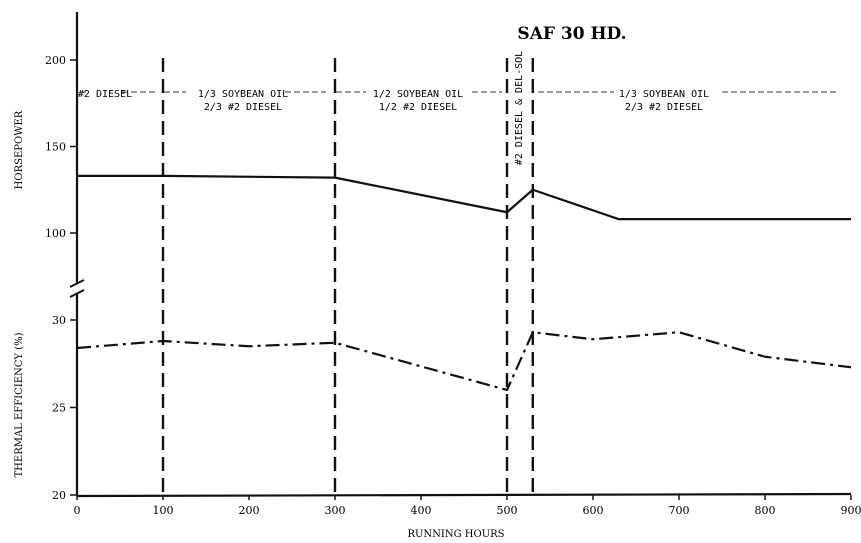  Describe the element at coordinates (507, 510) in the screenshot. I see `x-tick-label: 500` at that location.